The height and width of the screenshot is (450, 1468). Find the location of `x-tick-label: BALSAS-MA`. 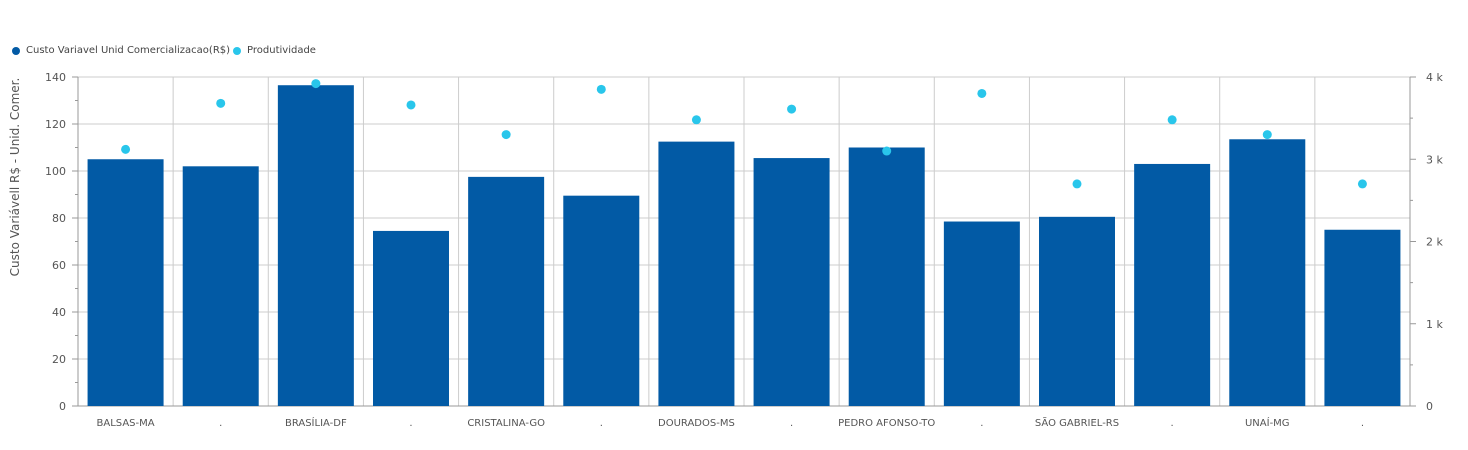

x-tick-label: BALSAS-MA is located at coordinates (126, 423).